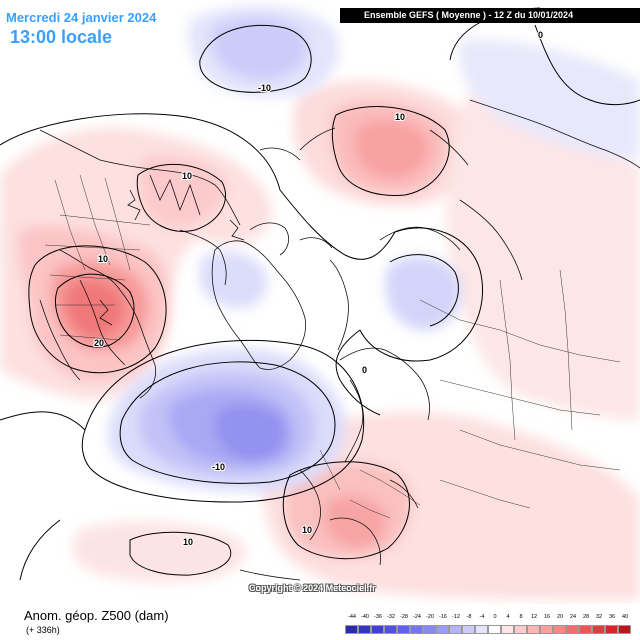 This screenshot has height=640, width=640. What do you see at coordinates (320, 622) in the screenshot?
I see `footer-strip` at bounding box center [320, 622].